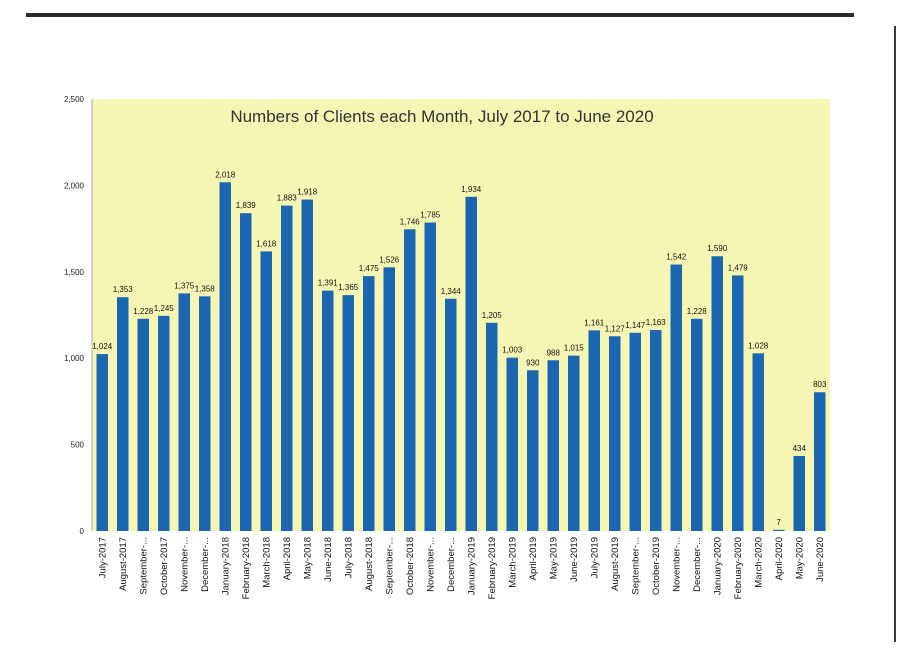 This screenshot has height=653, width=924. What do you see at coordinates (328, 283) in the screenshot?
I see `bar-value-label: 1,391` at bounding box center [328, 283].